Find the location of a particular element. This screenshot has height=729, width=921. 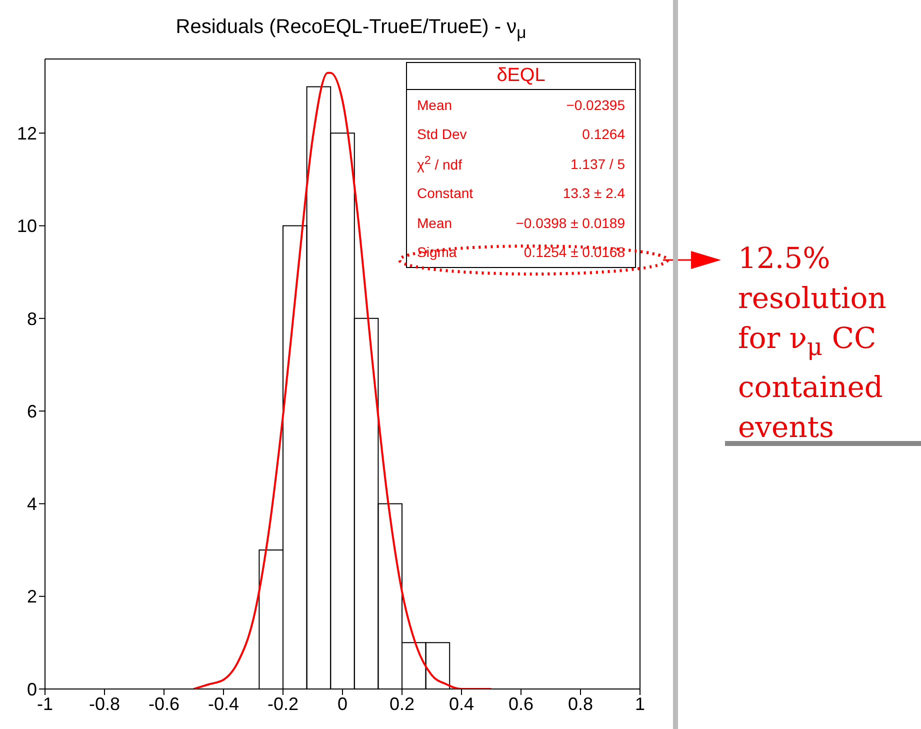

annotation: Sigma is located at coordinates (437, 252).